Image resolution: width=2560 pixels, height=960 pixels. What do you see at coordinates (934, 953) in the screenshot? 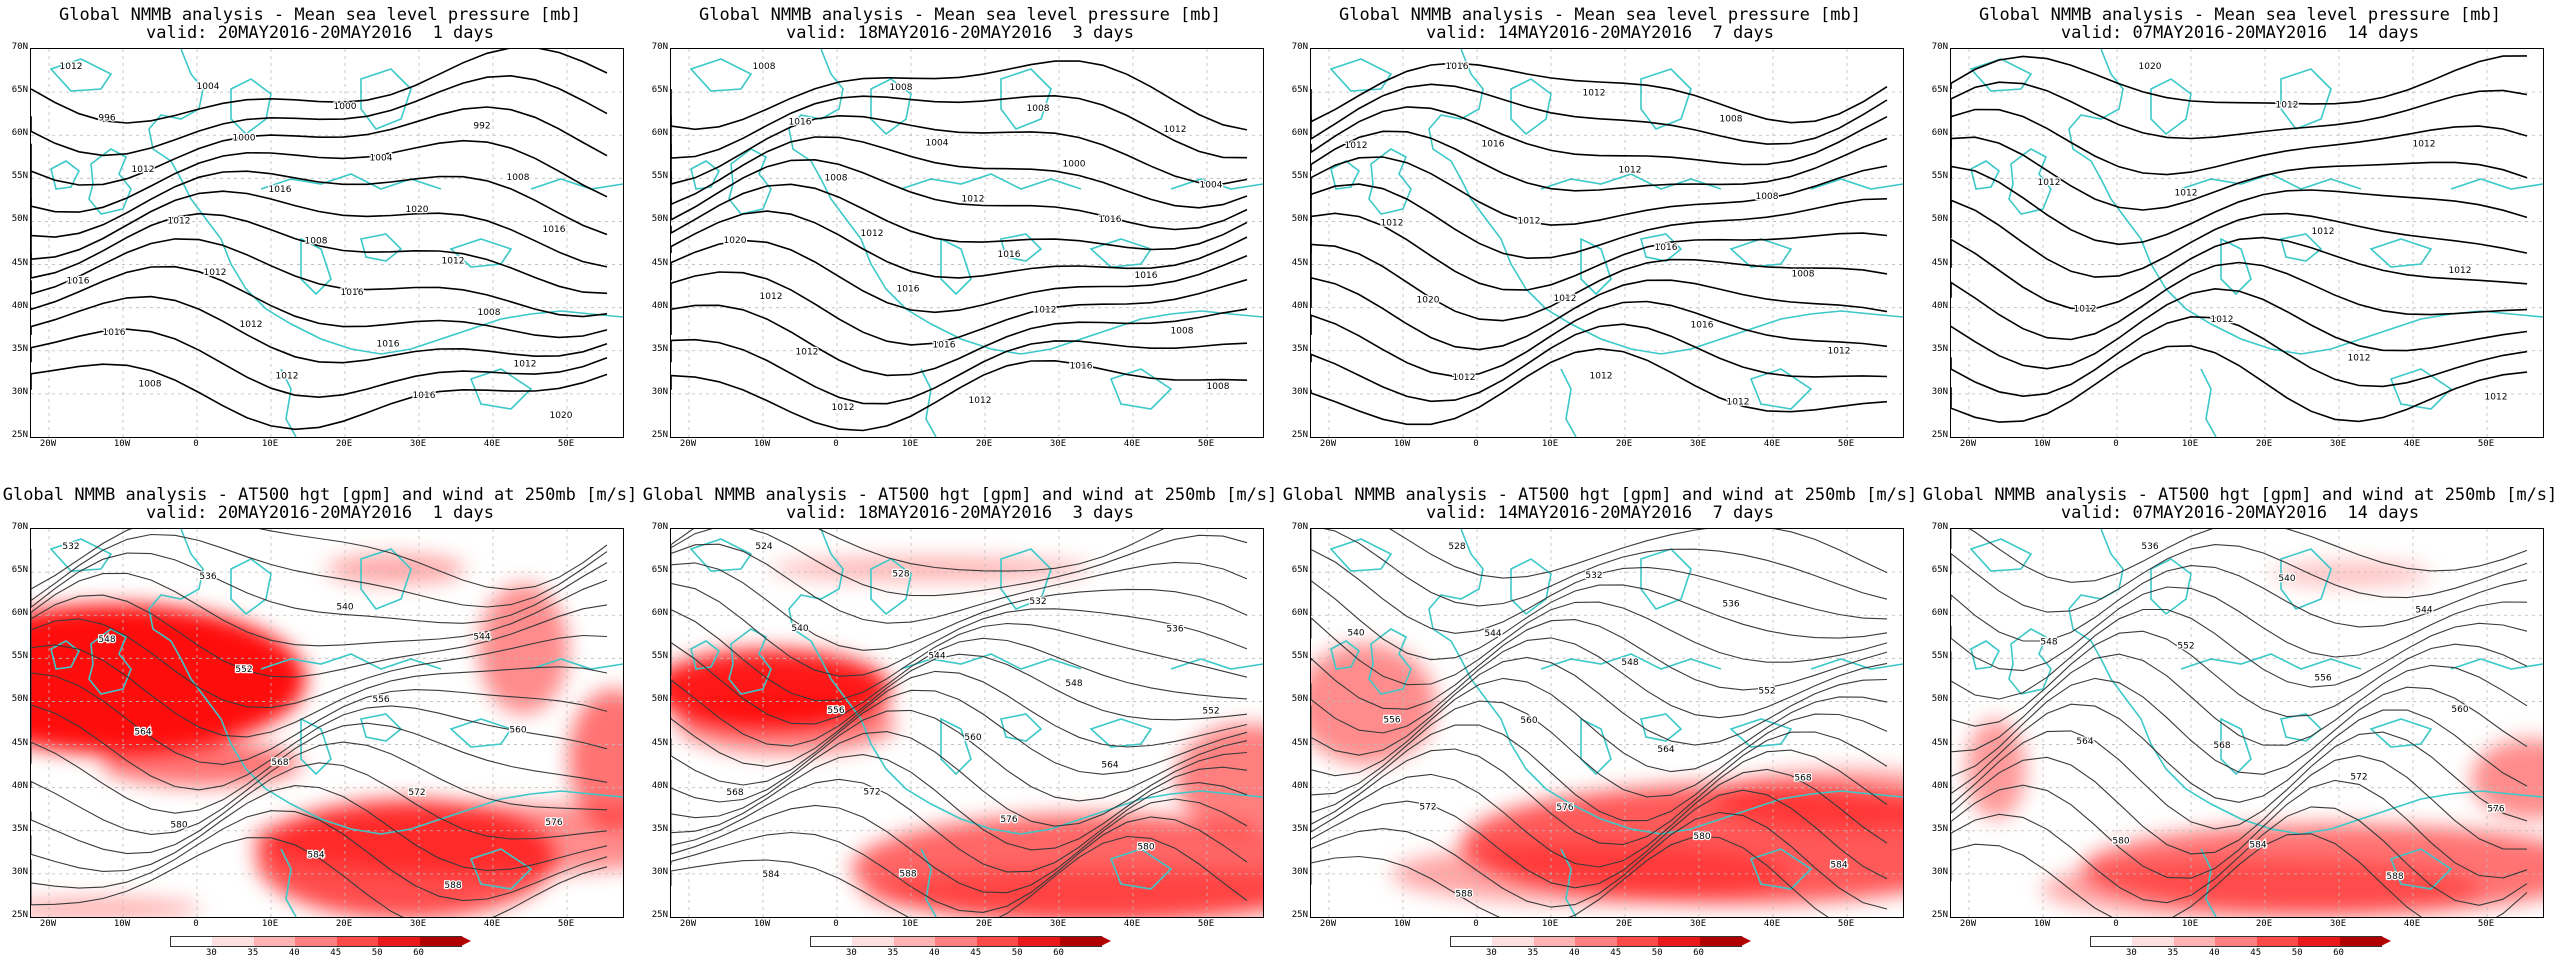
I see `colorbar-tick-label: 40` at bounding box center [934, 953].